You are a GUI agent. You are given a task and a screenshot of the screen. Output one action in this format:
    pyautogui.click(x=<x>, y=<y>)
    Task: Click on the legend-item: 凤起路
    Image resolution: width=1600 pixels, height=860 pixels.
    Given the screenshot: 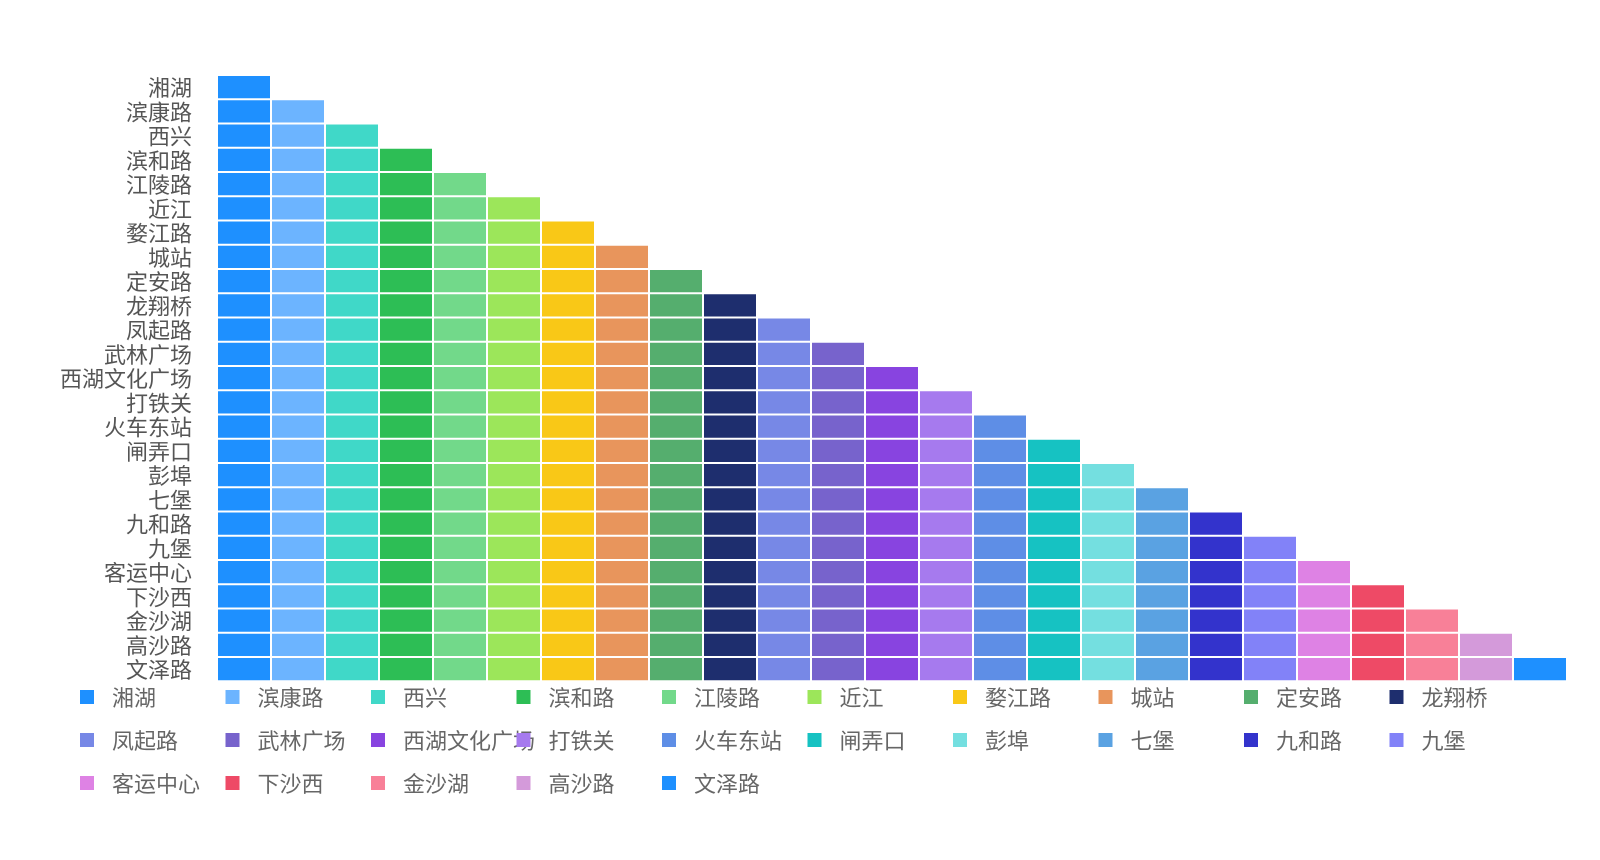 What is the action you would take?
    pyautogui.click(x=129, y=742)
    